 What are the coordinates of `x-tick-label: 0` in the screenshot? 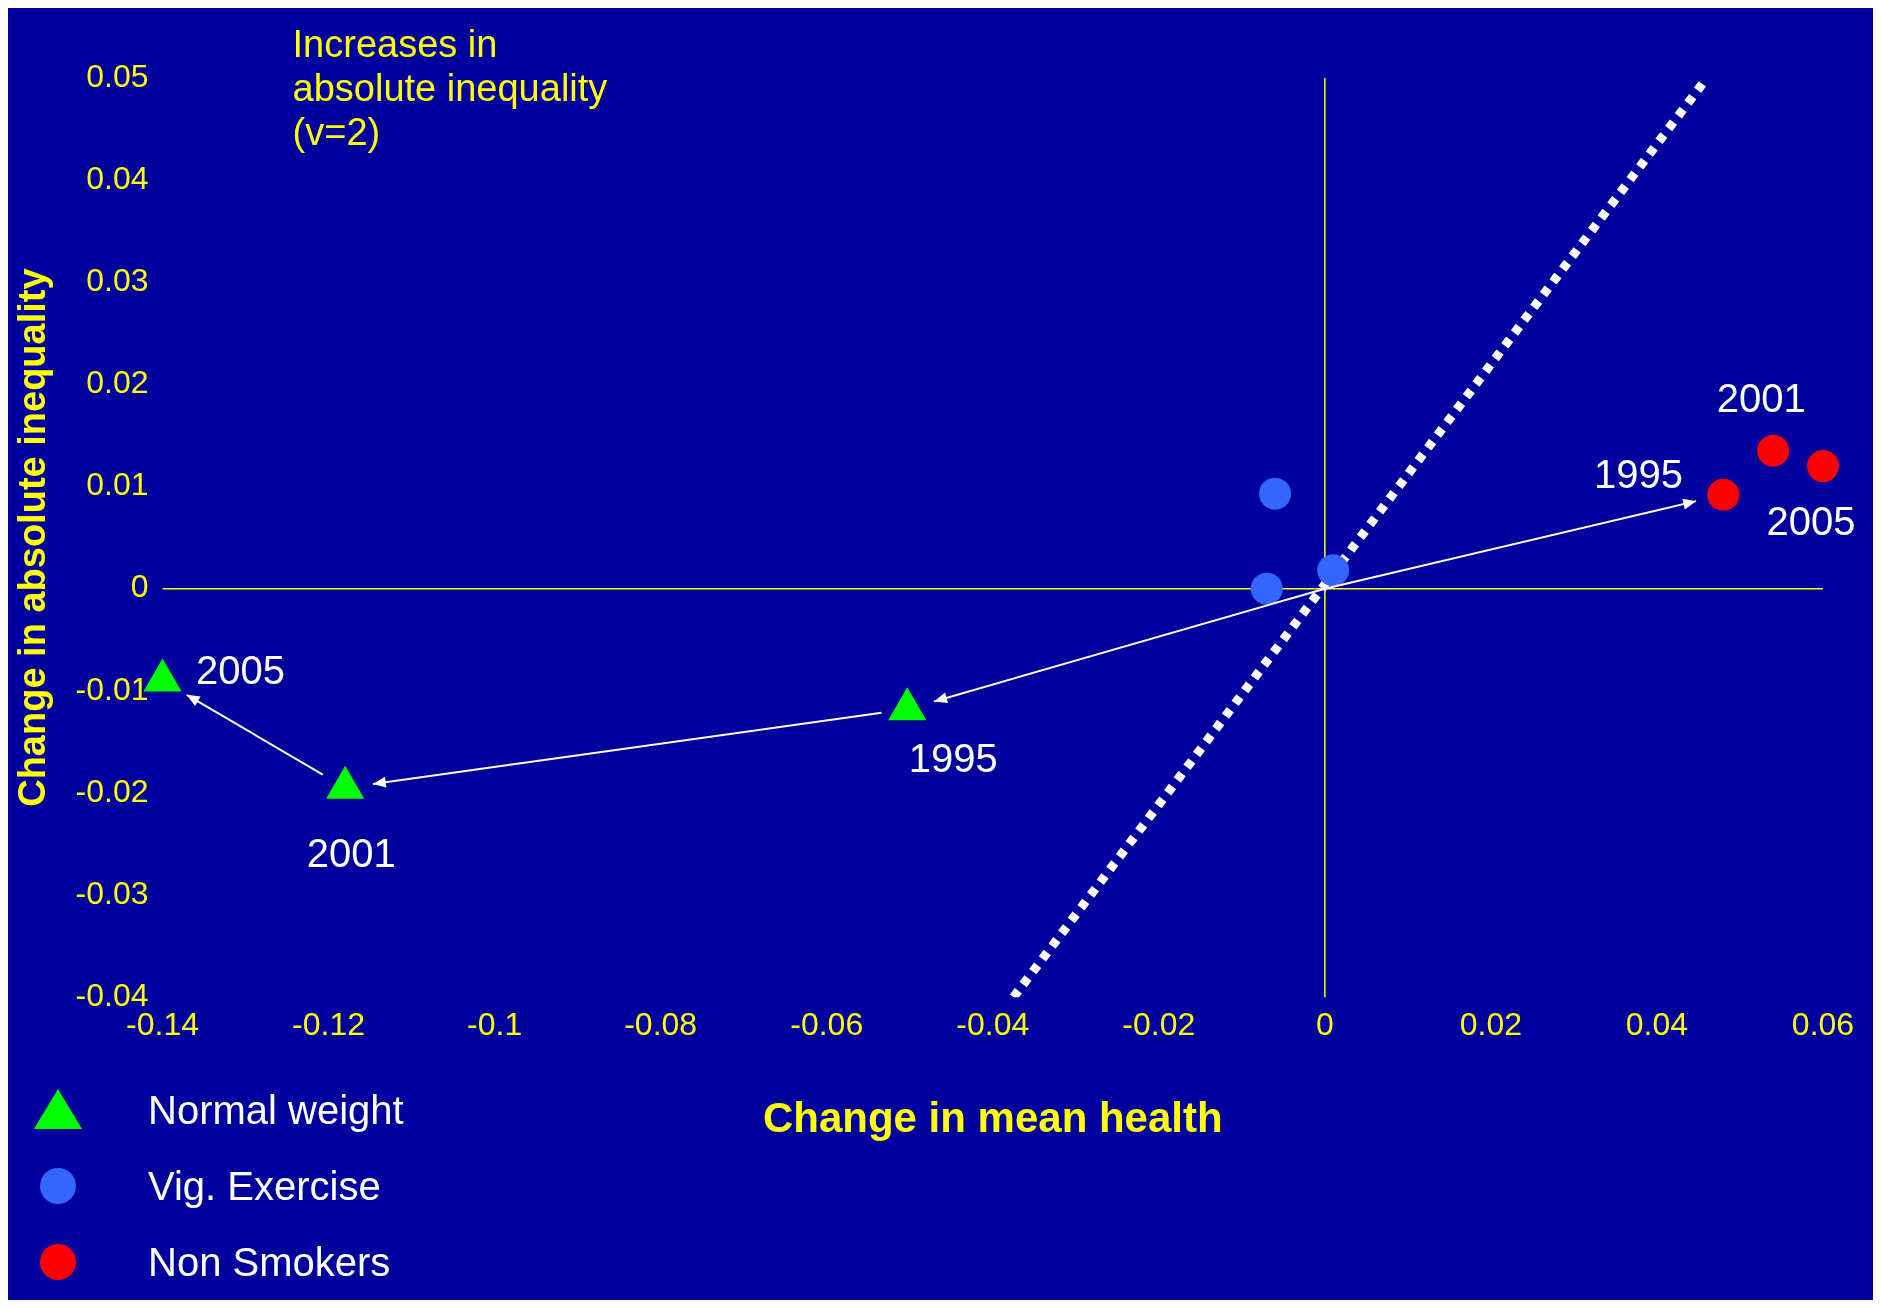 It's located at (1324, 1024).